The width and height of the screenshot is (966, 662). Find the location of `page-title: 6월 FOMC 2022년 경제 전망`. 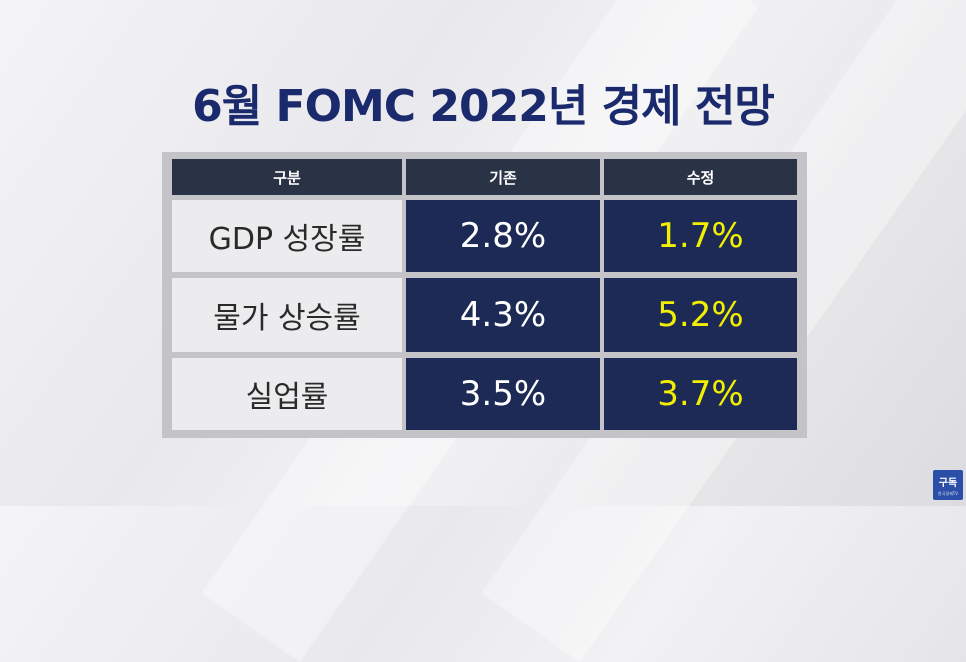

page-title: 6월 FOMC 2022년 경제 전망 is located at coordinates (483, 106).